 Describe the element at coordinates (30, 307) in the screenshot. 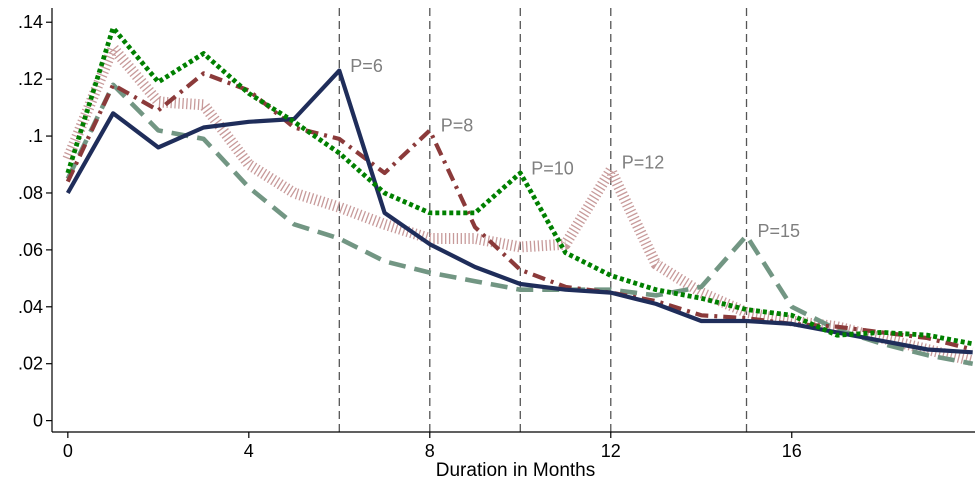

I see `y-tick-label: .04` at that location.